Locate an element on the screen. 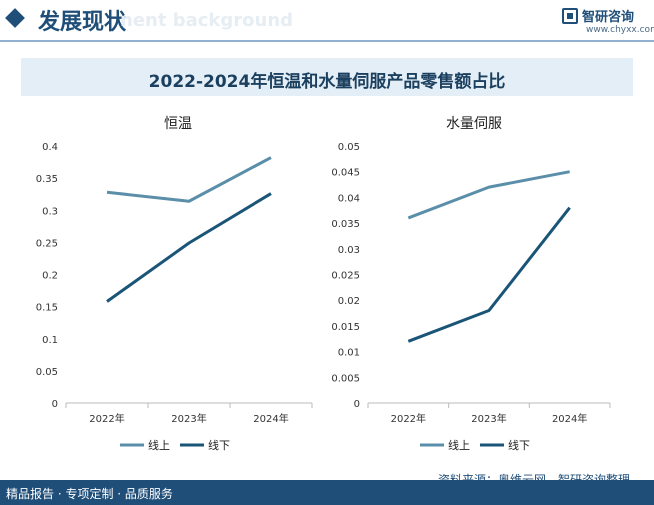 The height and width of the screenshot is (505, 654). y-tick-label: 0.035 is located at coordinates (345, 224).